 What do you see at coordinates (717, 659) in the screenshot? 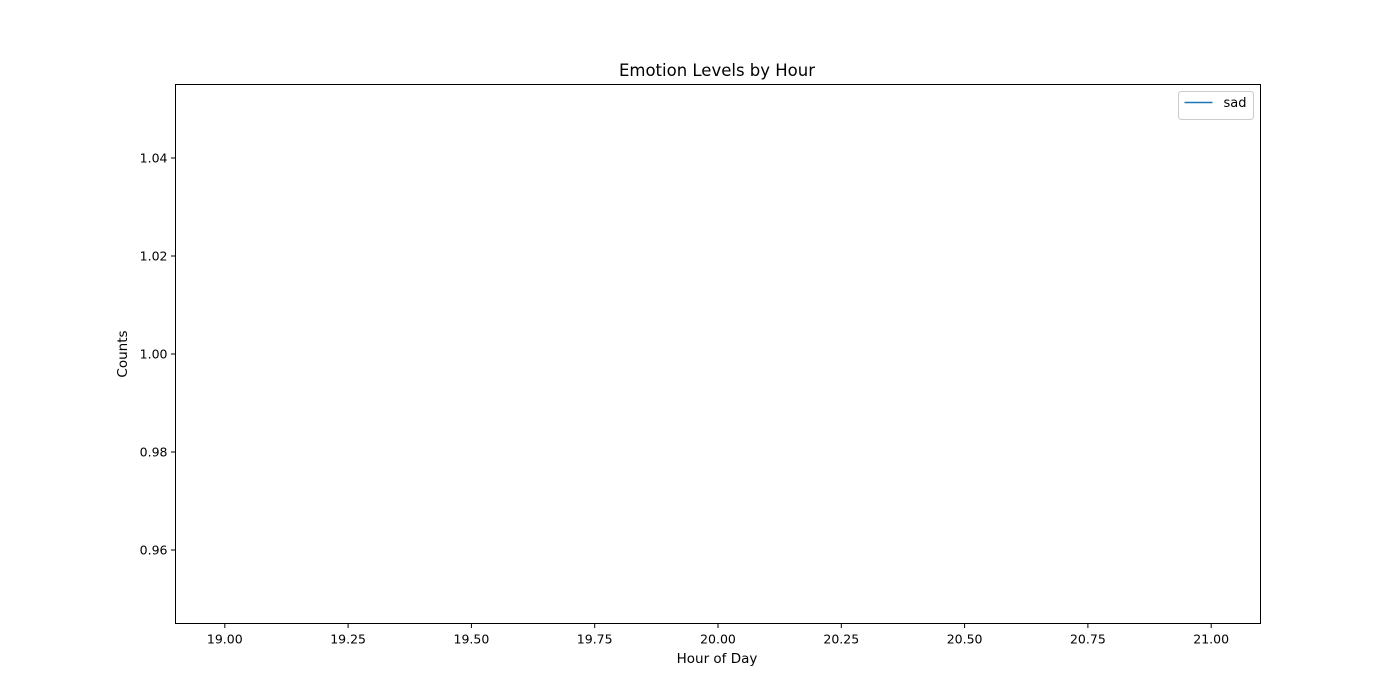
I see `x-axis-label: Hour of Day` at bounding box center [717, 659].